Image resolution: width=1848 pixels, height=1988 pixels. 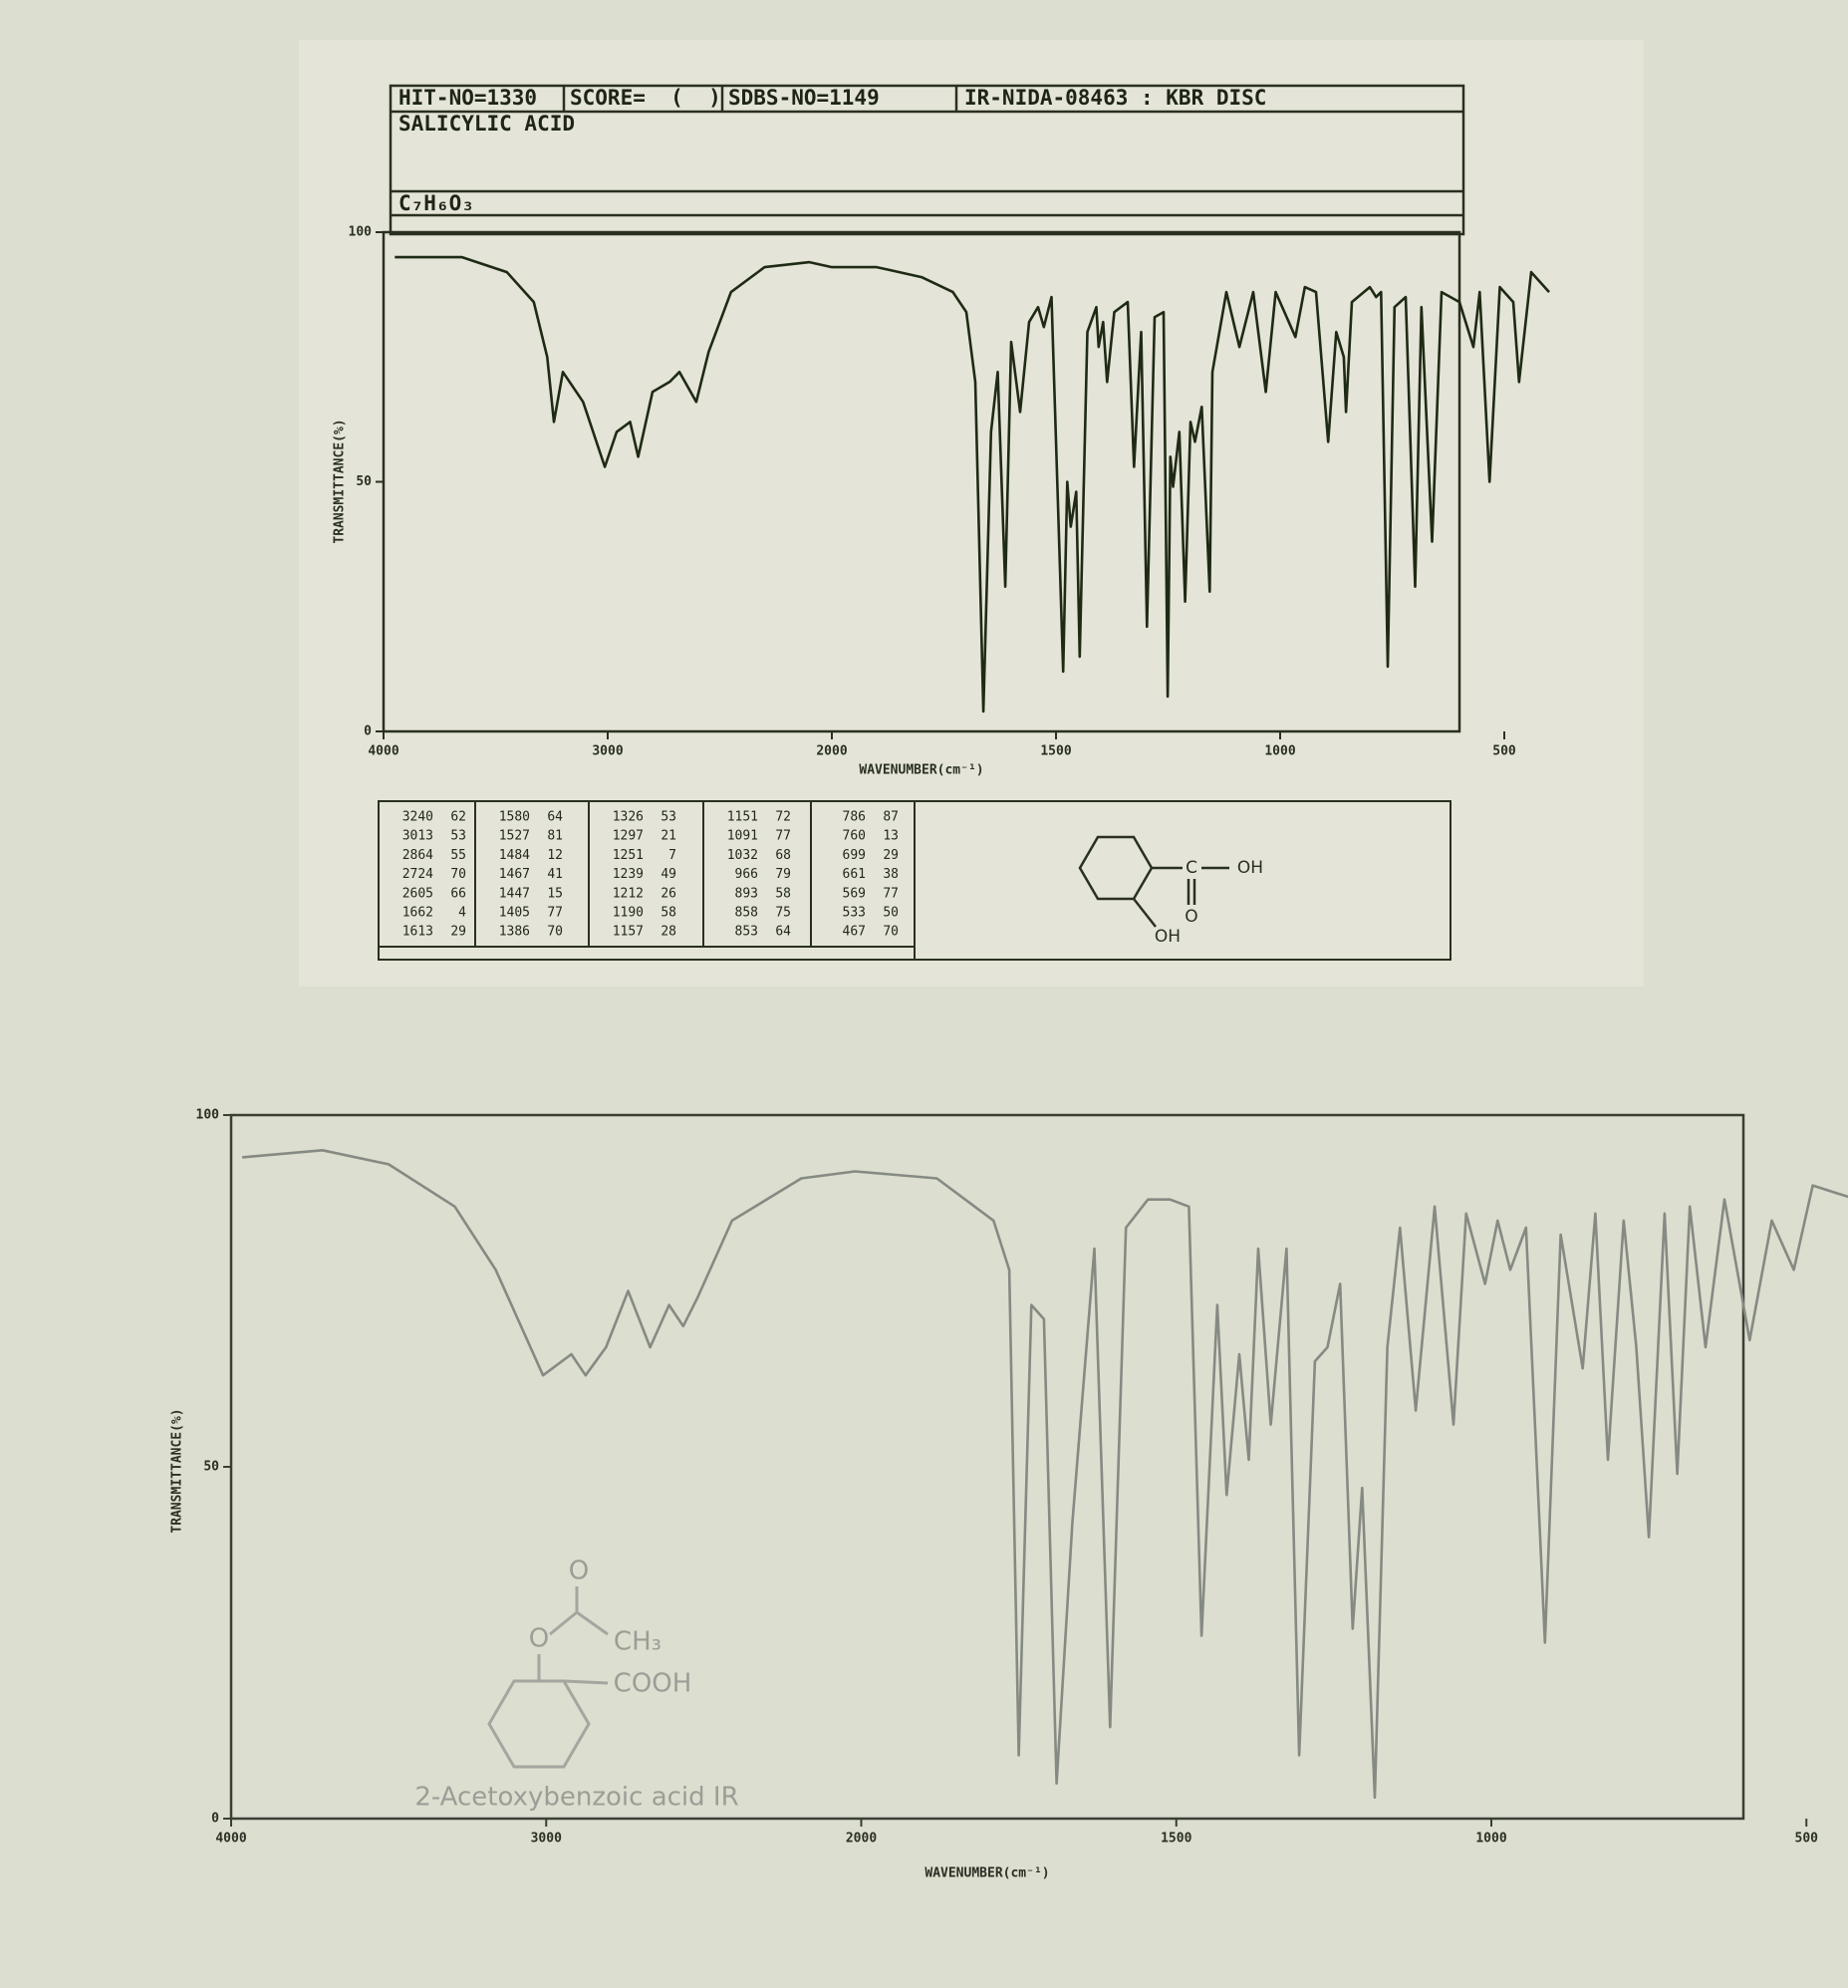 I want to click on x-tick-label: 2000, so click(x=861, y=1839).